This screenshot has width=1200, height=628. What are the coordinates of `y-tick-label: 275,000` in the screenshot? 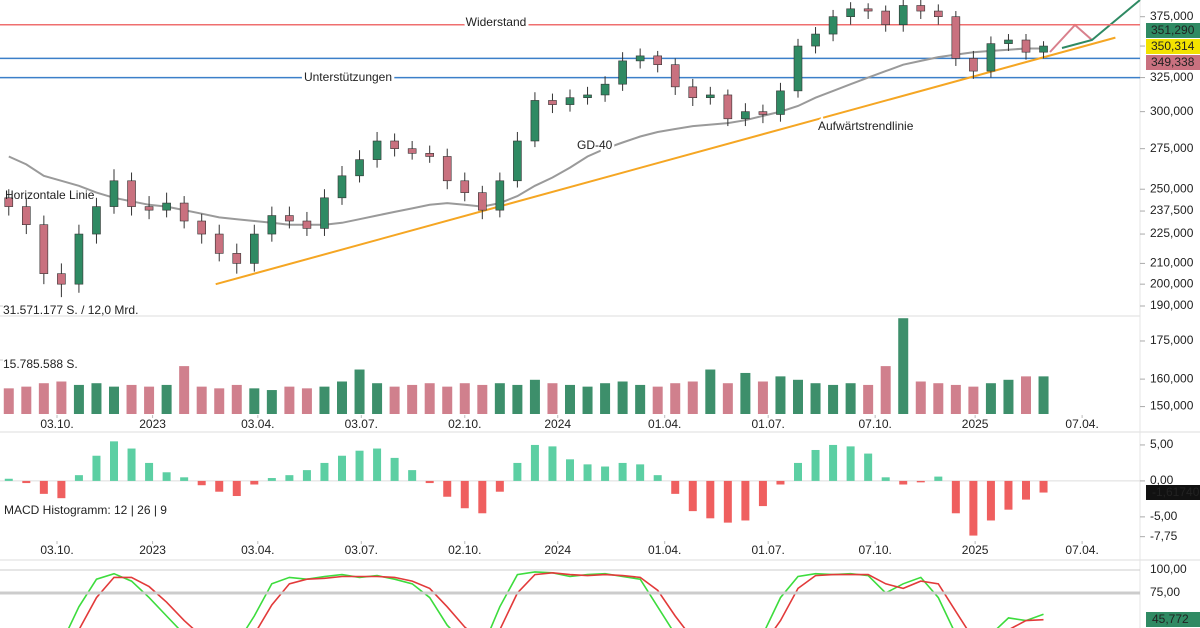 It's located at (1172, 148).